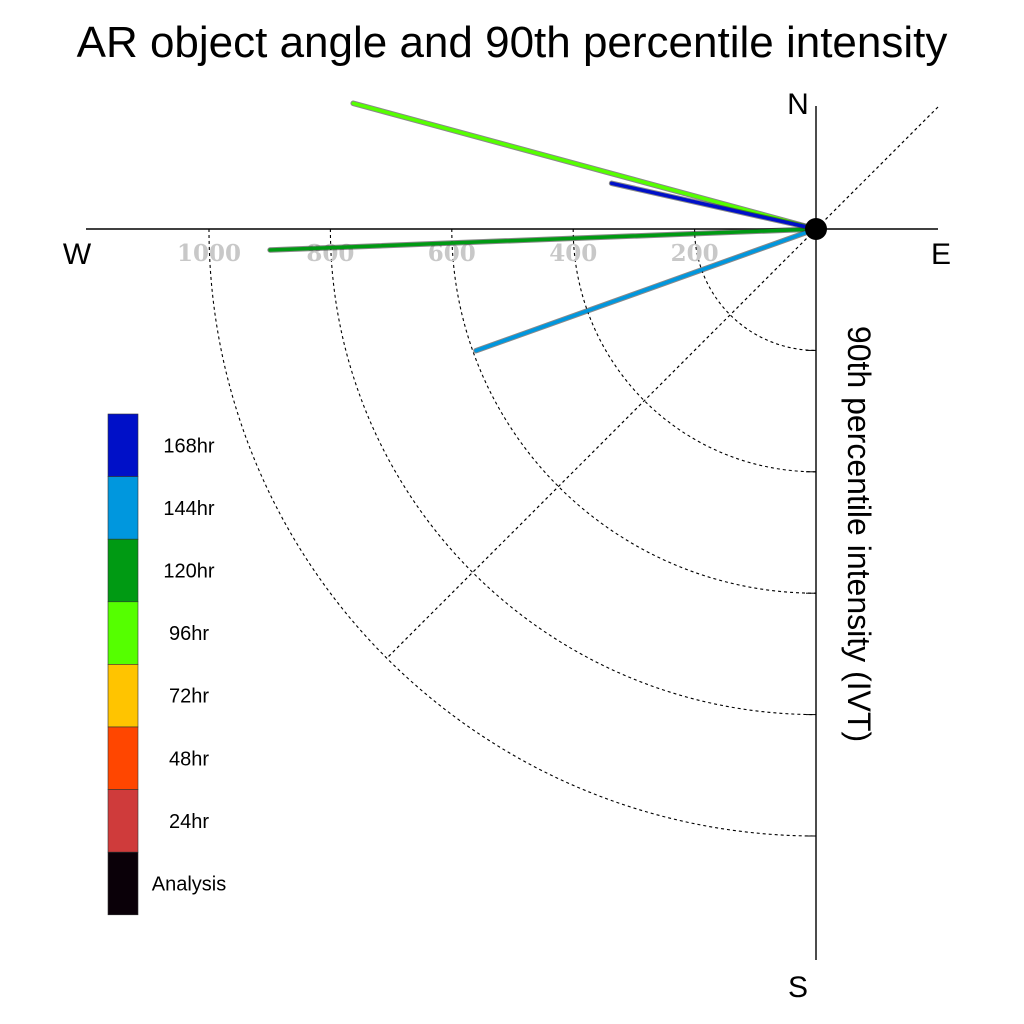 The image size is (1024, 1024). I want to click on y-axis-label: 90th percentile intensity (IVT), so click(859, 534).